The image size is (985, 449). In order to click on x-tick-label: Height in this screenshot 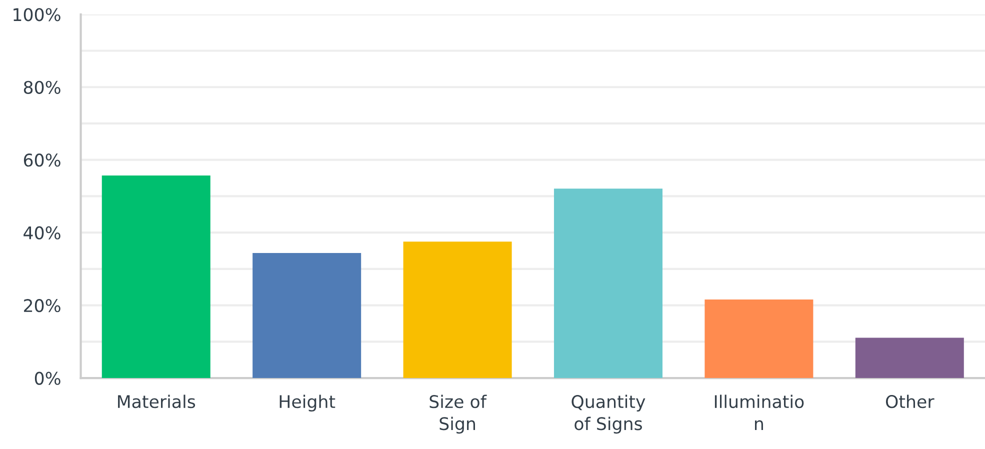, I will do `click(308, 403)`.